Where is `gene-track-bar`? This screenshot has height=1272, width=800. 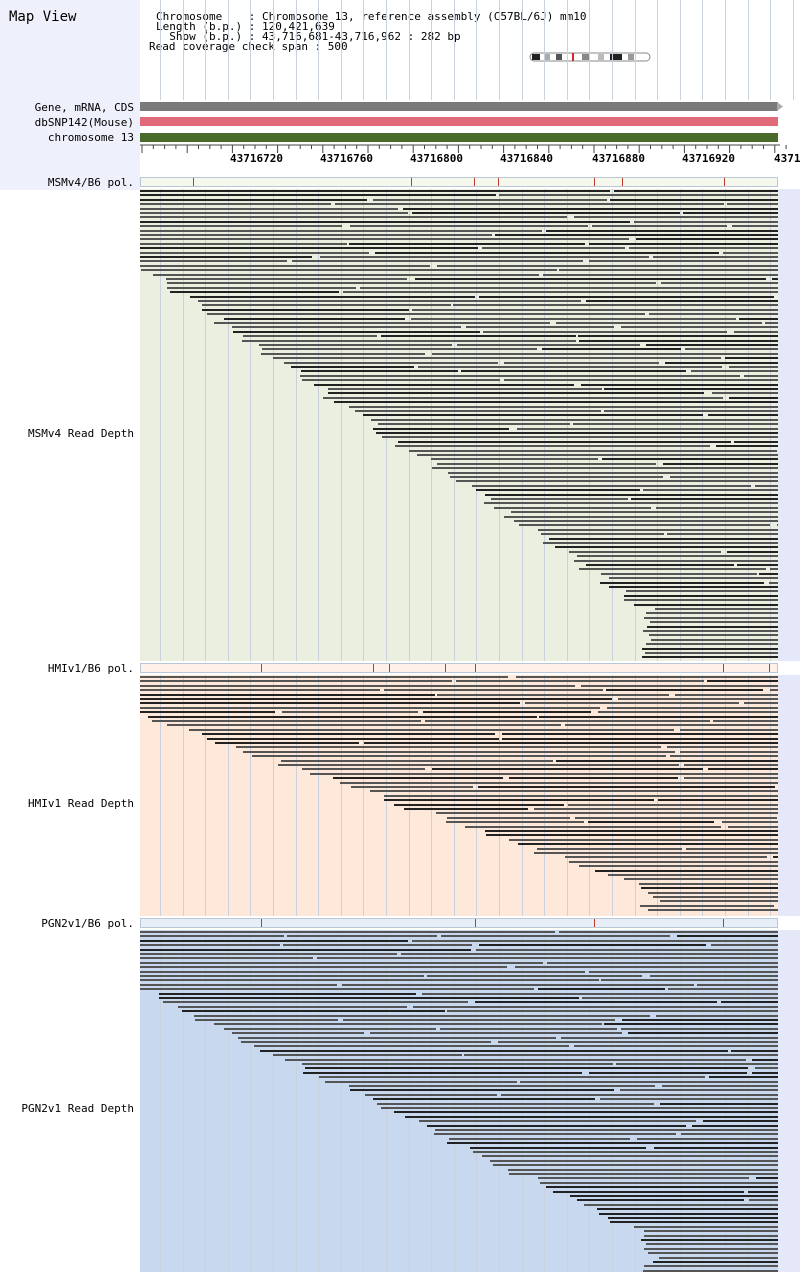 gene-track-bar is located at coordinates (459, 106).